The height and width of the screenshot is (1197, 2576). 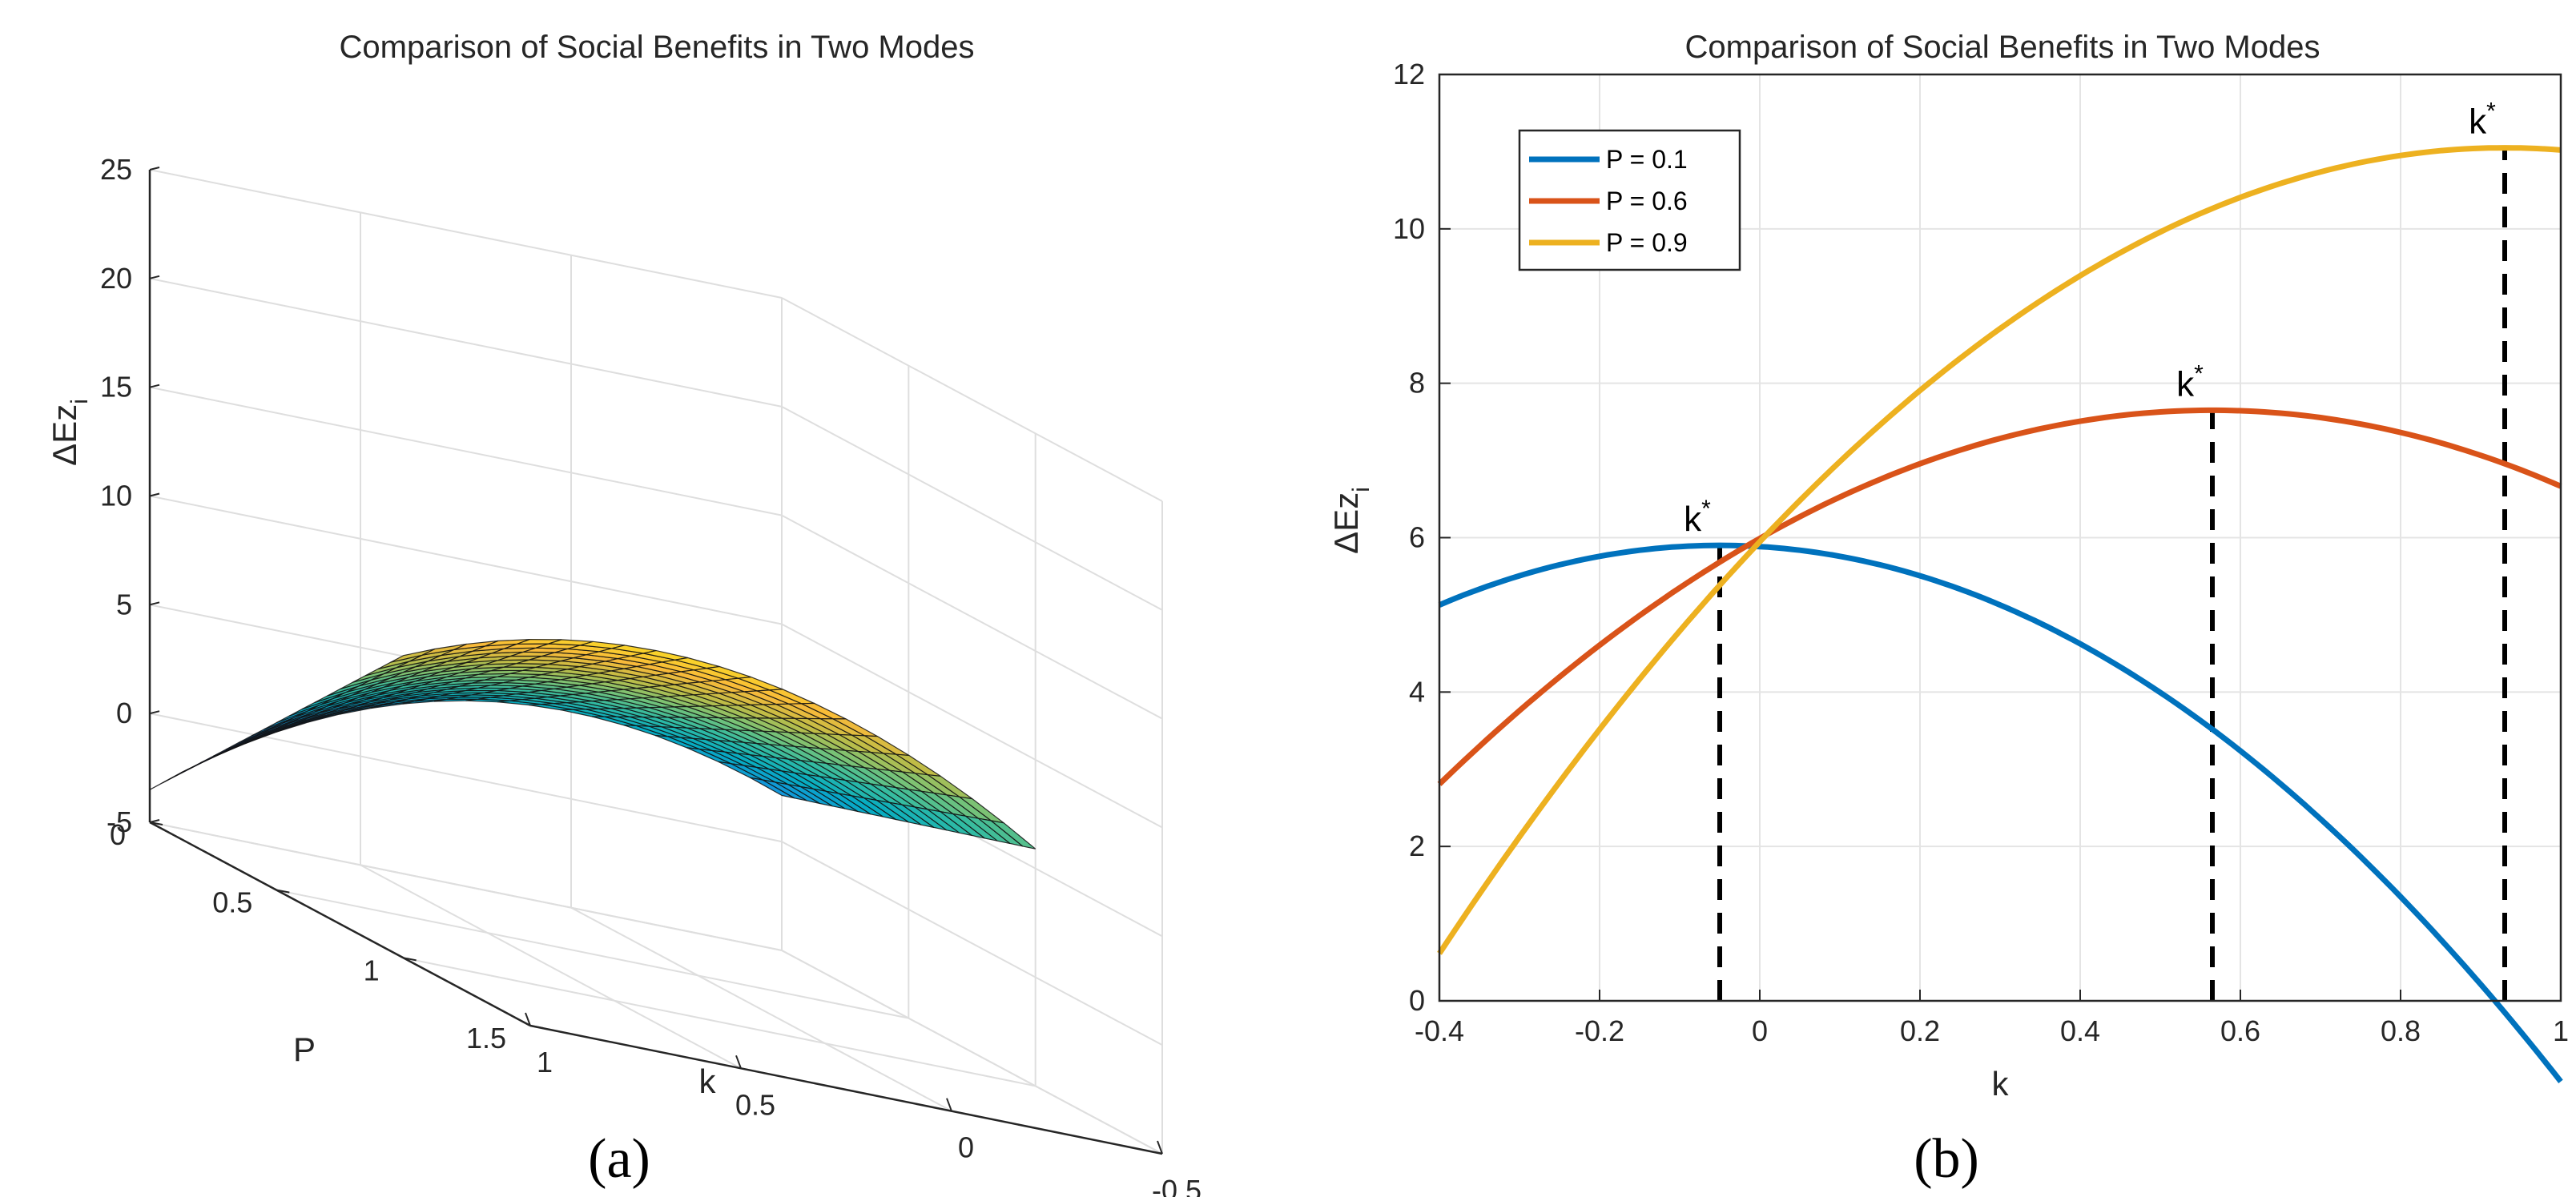 I want to click on k-tick-label: 0, so click(x=966, y=1147).